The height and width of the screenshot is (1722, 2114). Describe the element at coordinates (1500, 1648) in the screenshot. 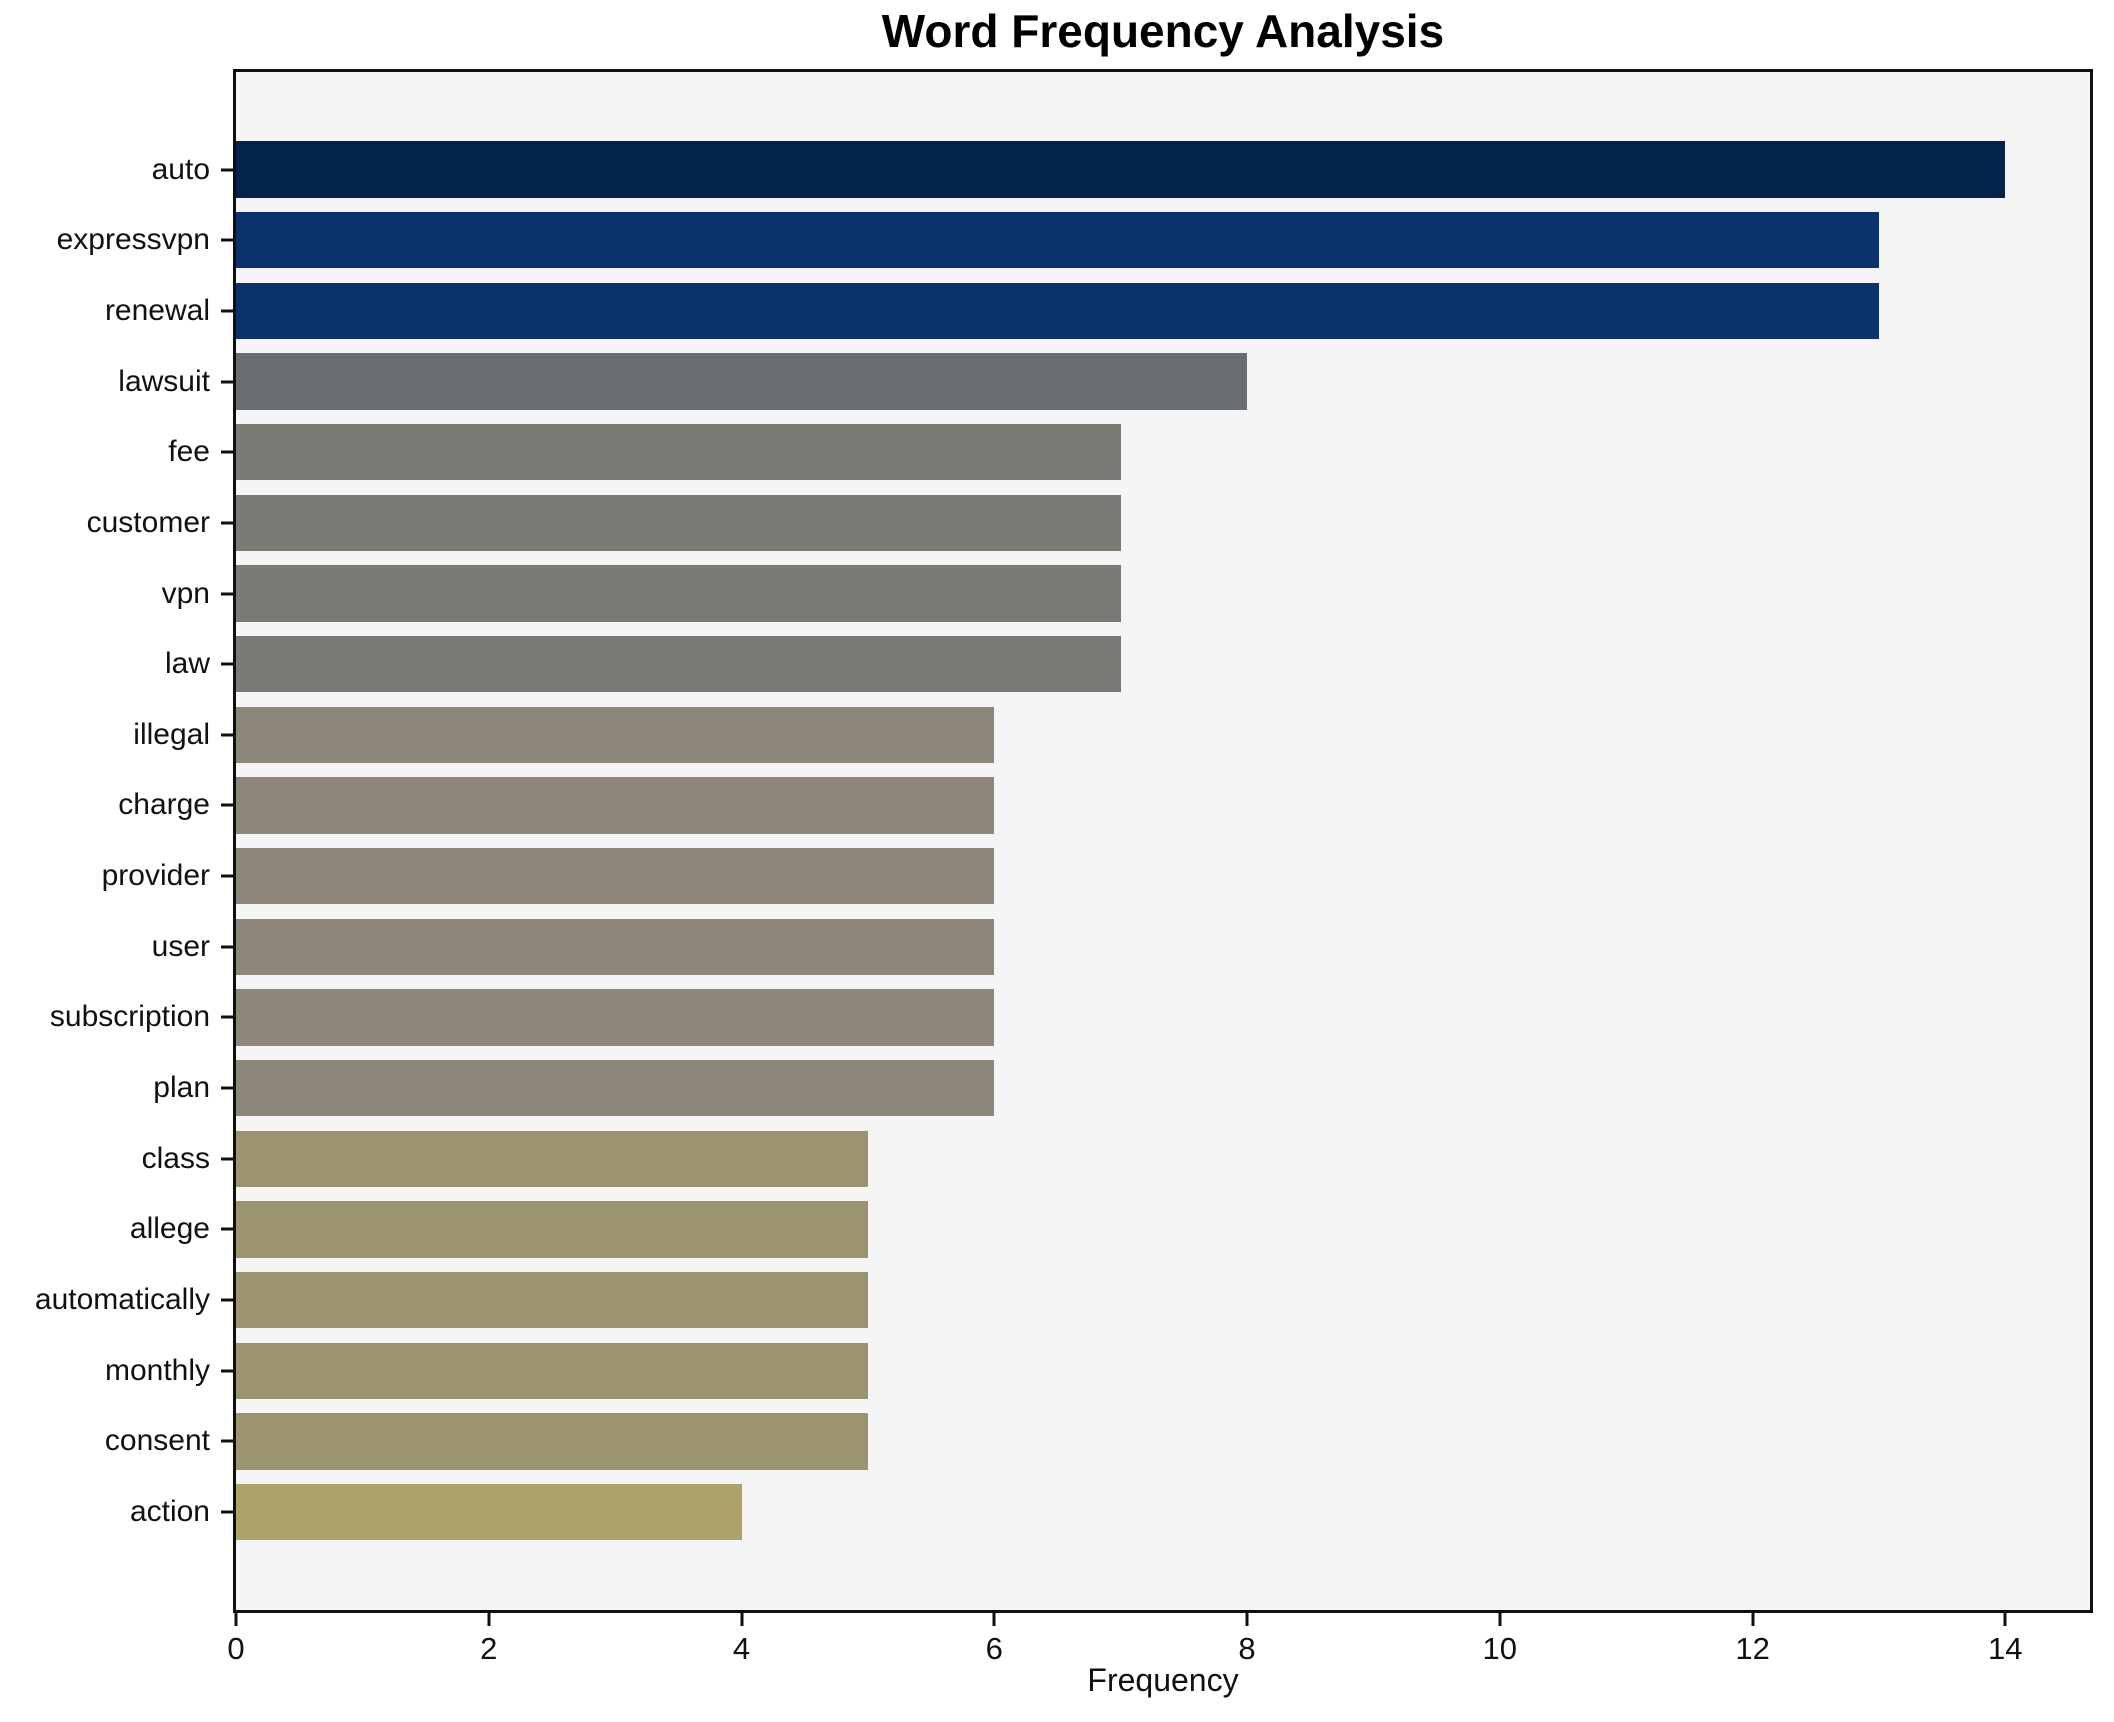

I see `x-tick-label-10: 10` at that location.